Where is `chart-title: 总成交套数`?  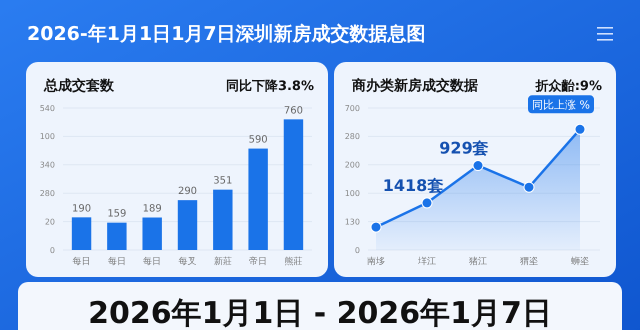
chart-title: 总成交套数 is located at coordinates (79, 85).